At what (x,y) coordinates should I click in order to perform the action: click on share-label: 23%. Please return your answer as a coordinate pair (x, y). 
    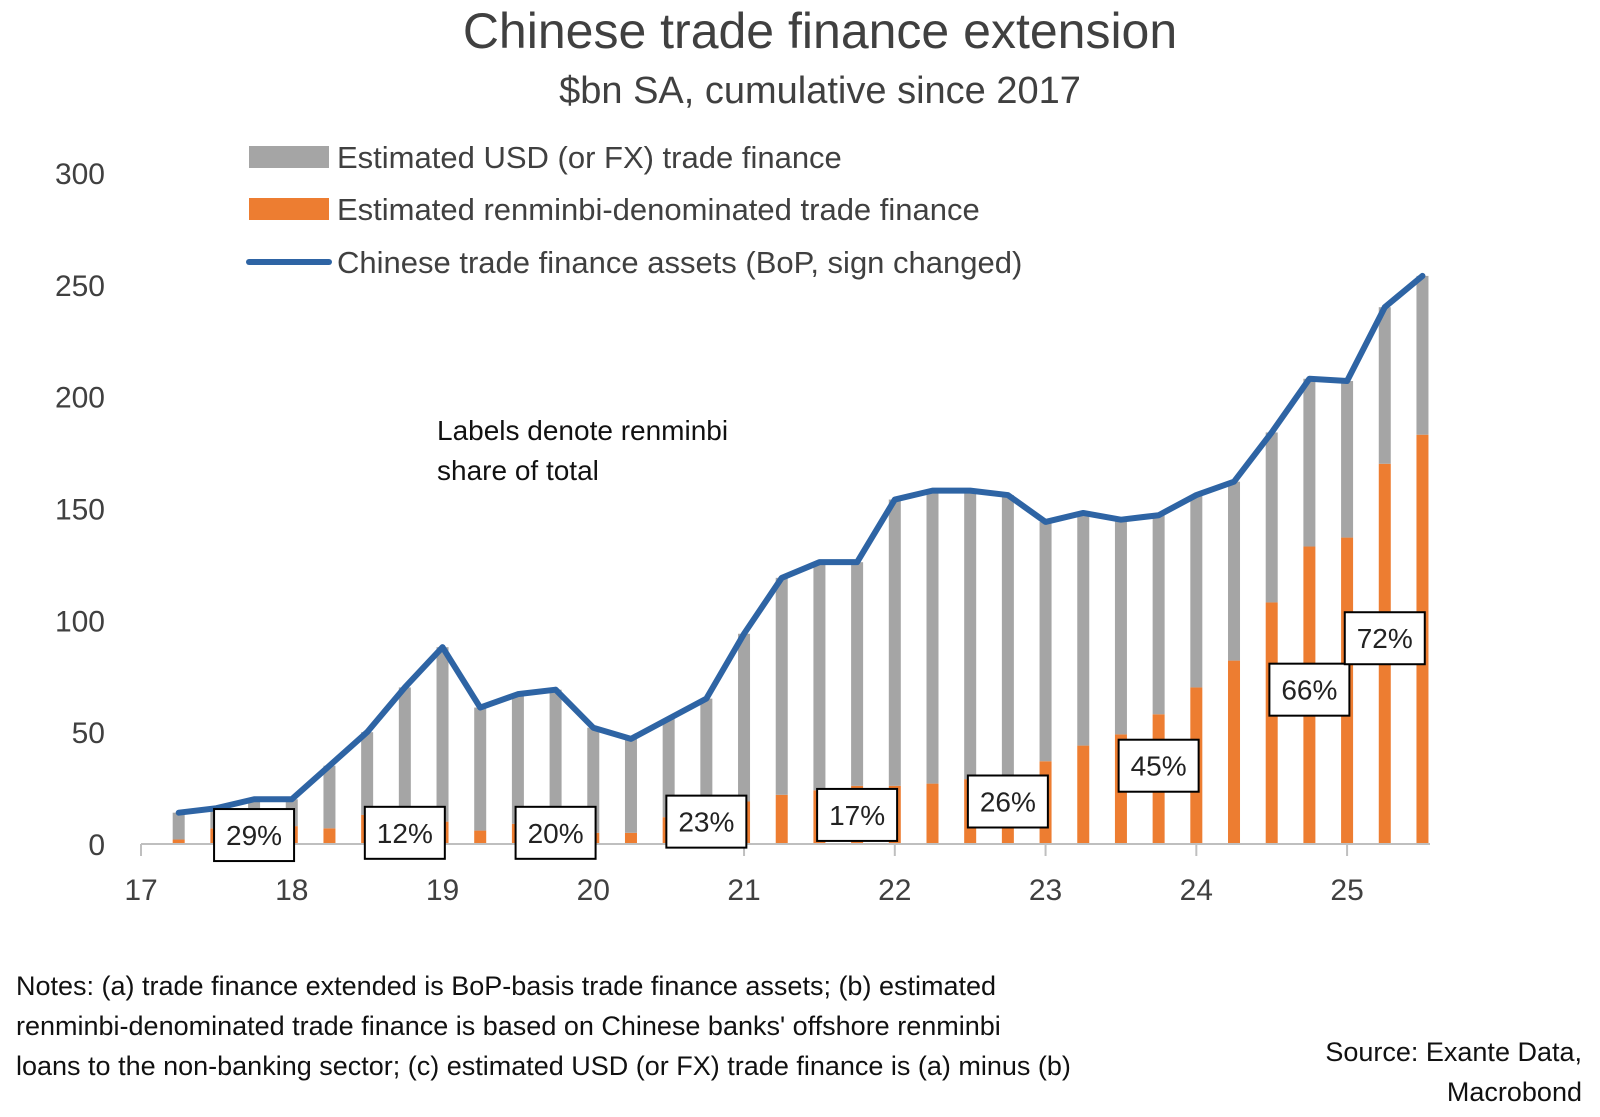
    Looking at the image, I should click on (706, 822).